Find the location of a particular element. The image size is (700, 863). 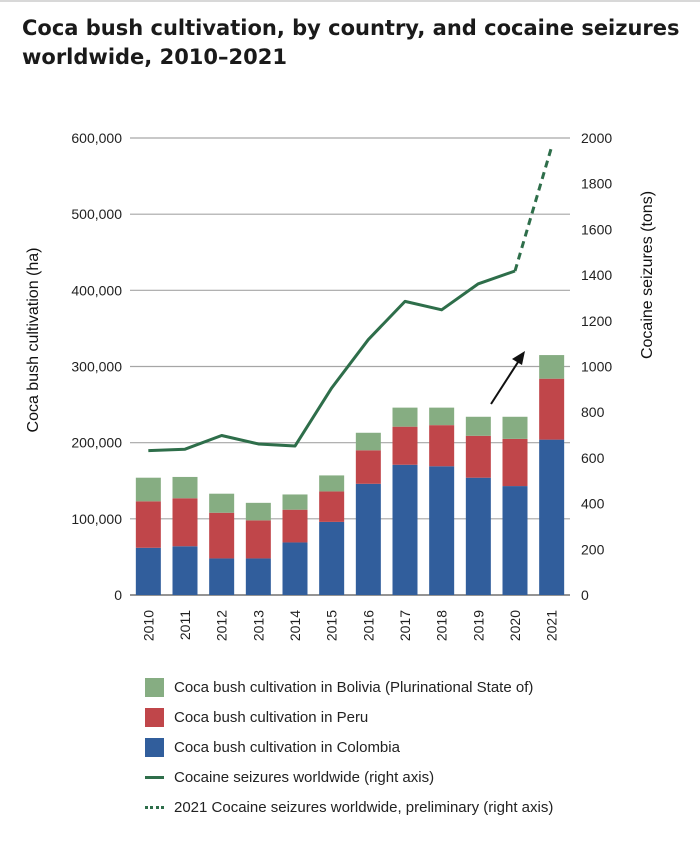

trend-arrow-head is located at coordinates (518, 358).